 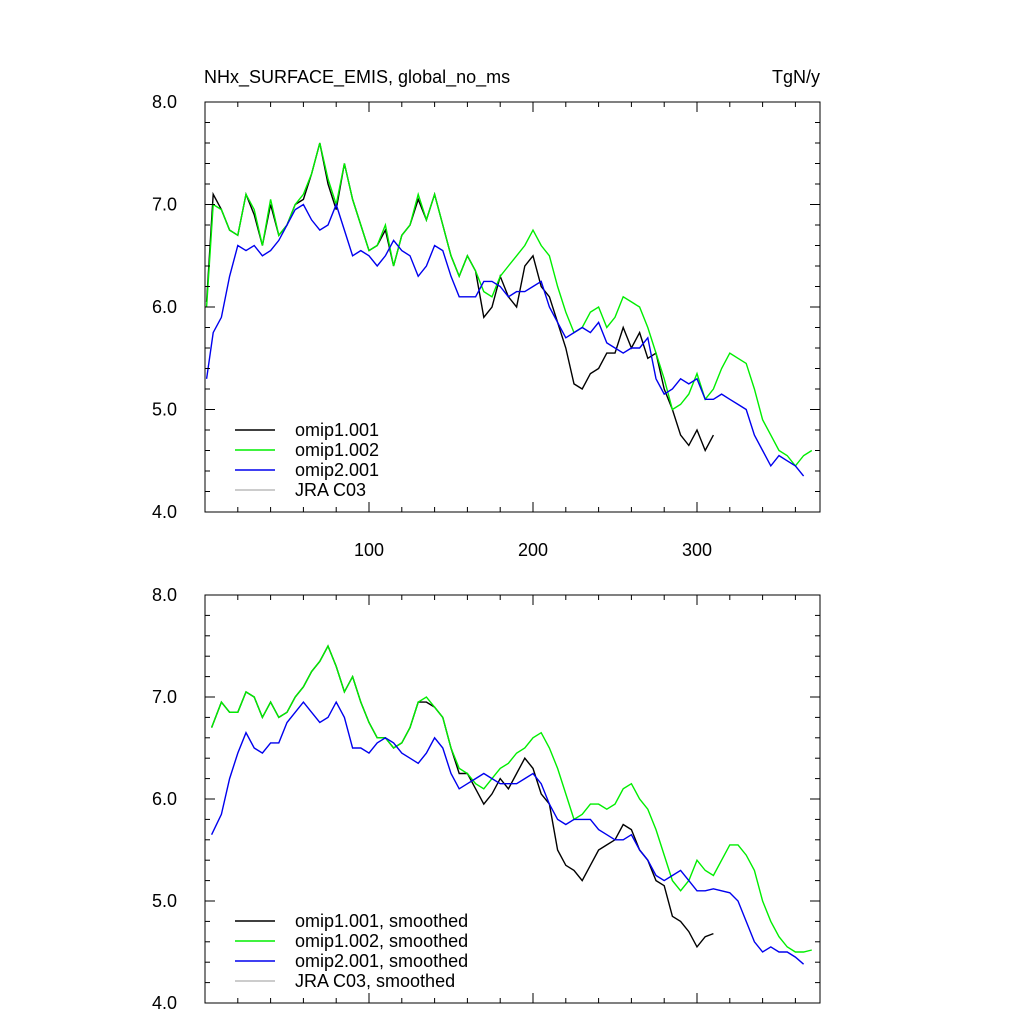 I want to click on raw-y-tick-label: 5.0, so click(x=164, y=410).